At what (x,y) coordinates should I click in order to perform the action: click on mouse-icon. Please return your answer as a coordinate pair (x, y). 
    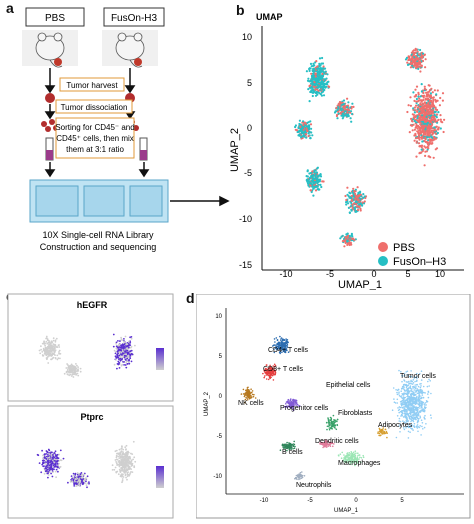
    Looking at the image, I should click on (130, 49).